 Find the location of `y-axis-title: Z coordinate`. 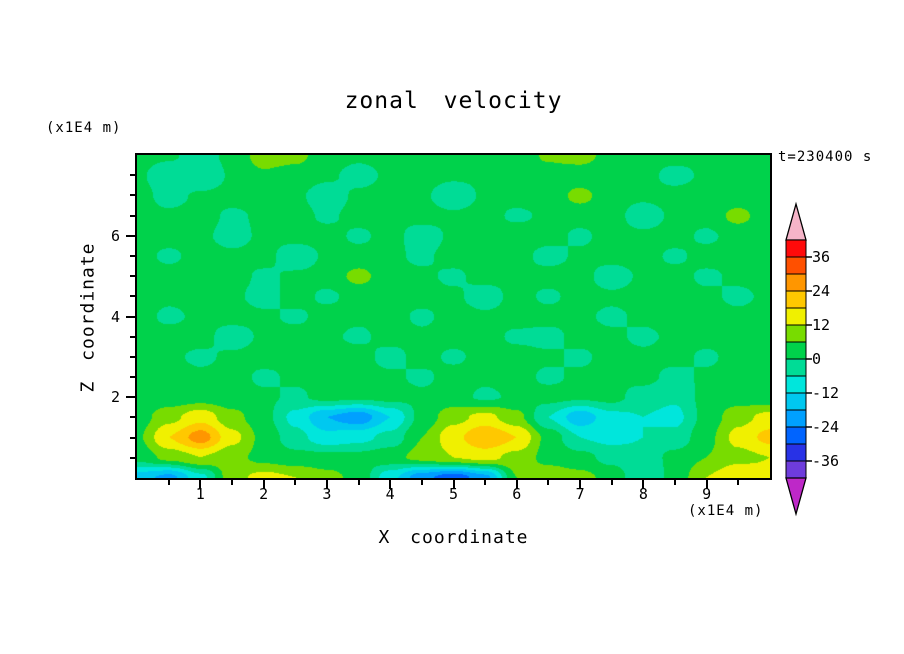

y-axis-title: Z coordinate is located at coordinates (88, 317).